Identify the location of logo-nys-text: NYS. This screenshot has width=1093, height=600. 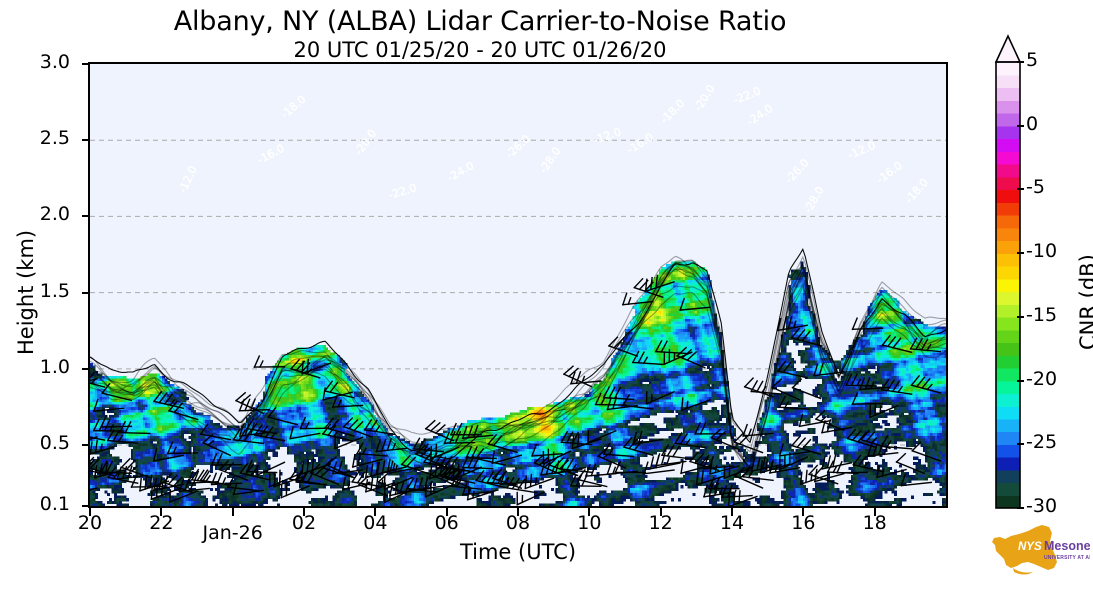
(1030, 547).